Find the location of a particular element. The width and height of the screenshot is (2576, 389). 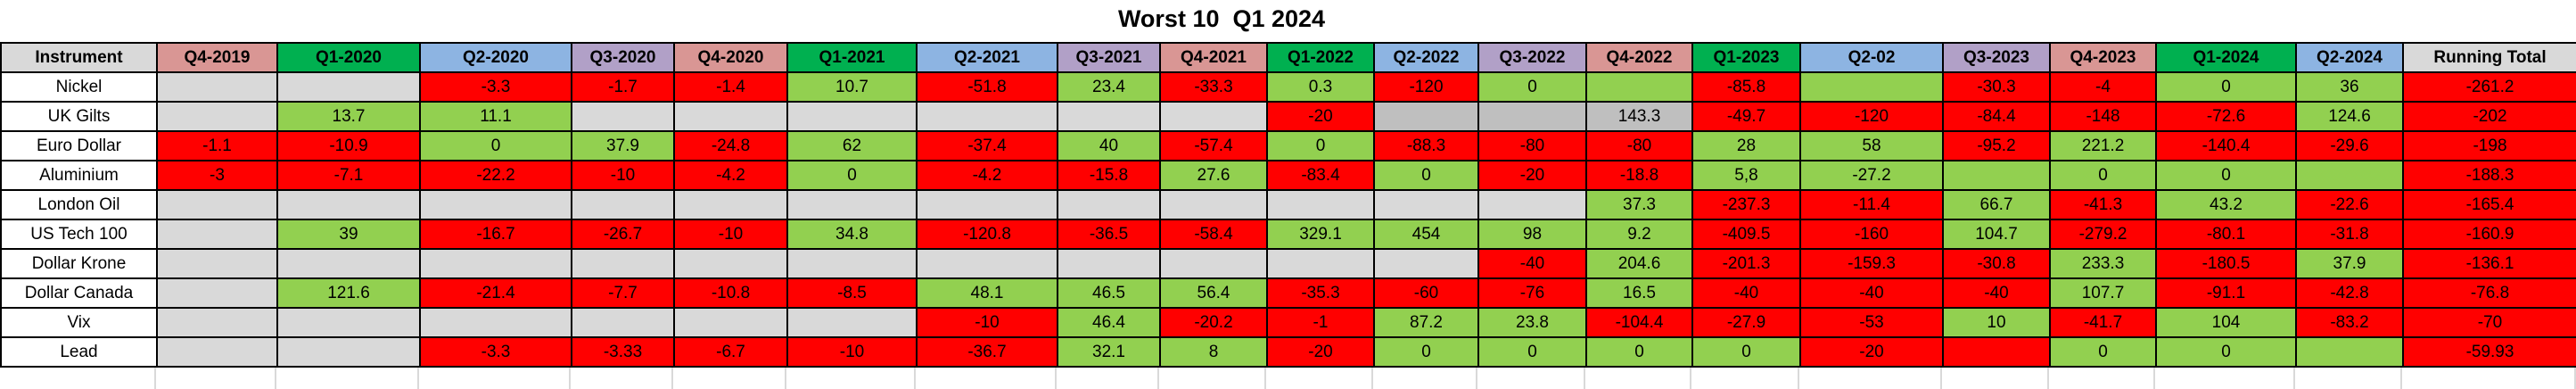

value-cell: -29.6 is located at coordinates (2349, 145).